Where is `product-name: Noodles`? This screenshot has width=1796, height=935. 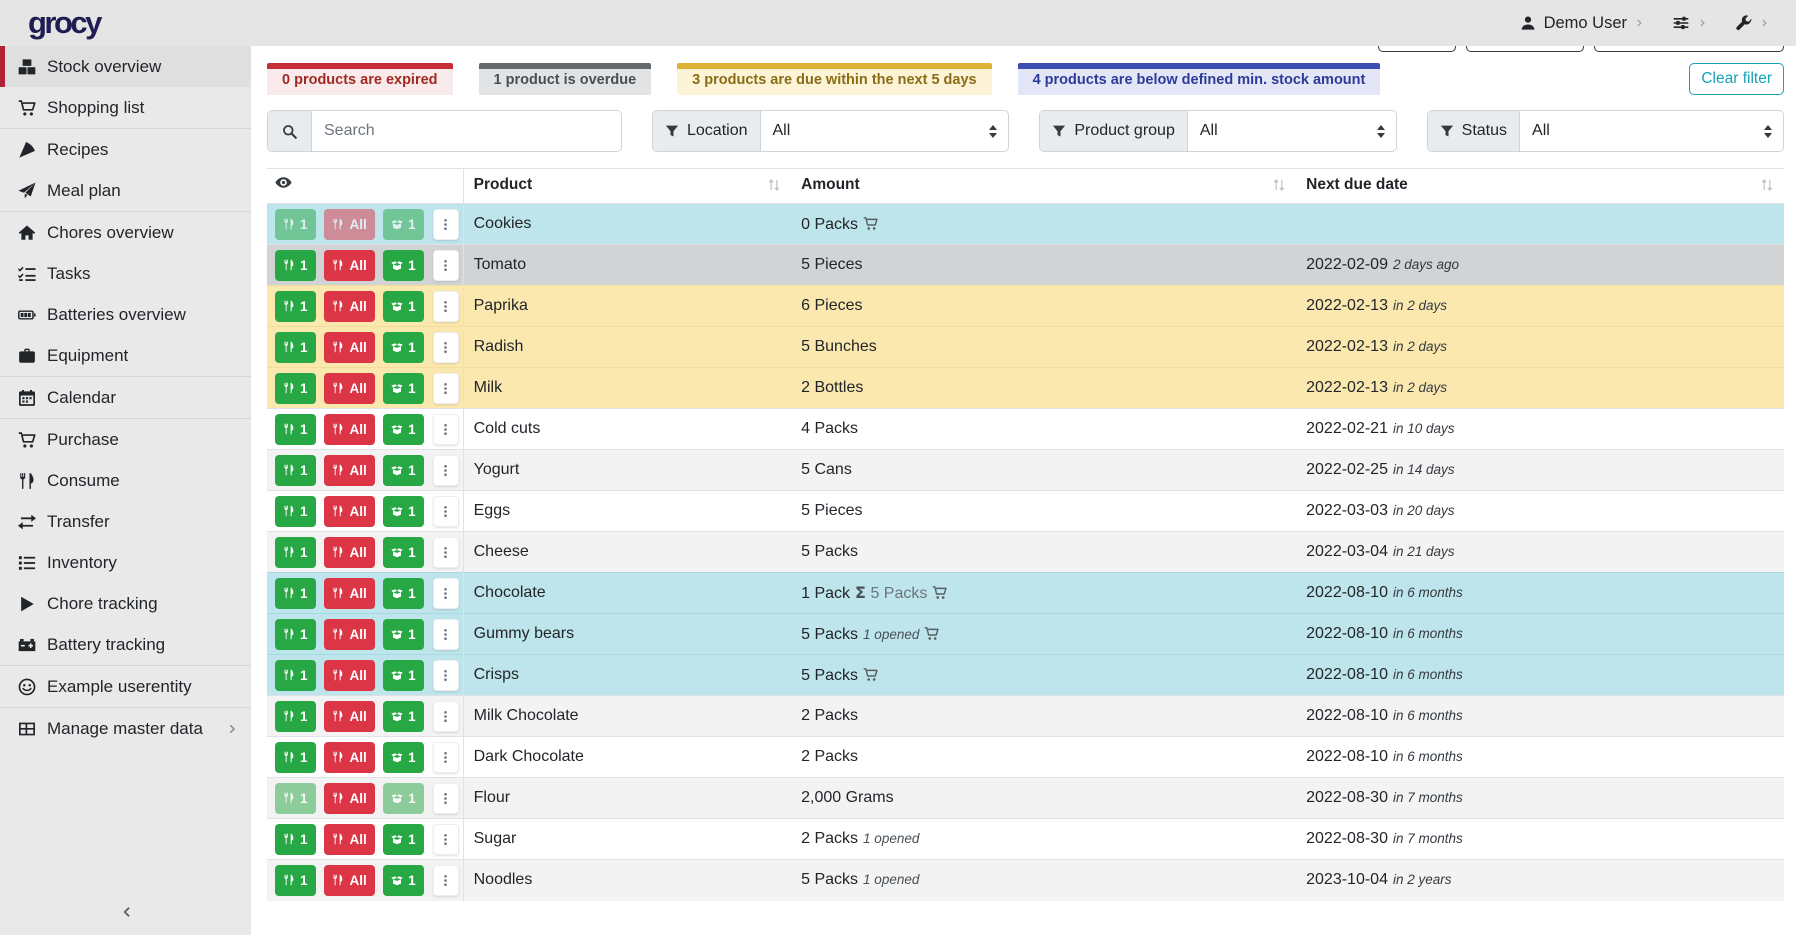 product-name: Noodles is located at coordinates (503, 880).